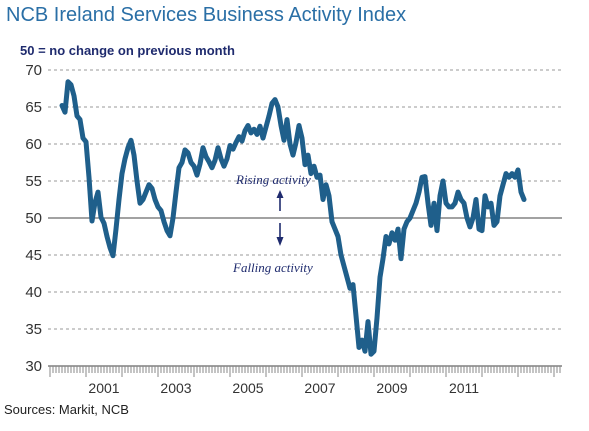 The image size is (589, 431). Describe the element at coordinates (103, 388) in the screenshot. I see `x-tick-label: 2001` at that location.